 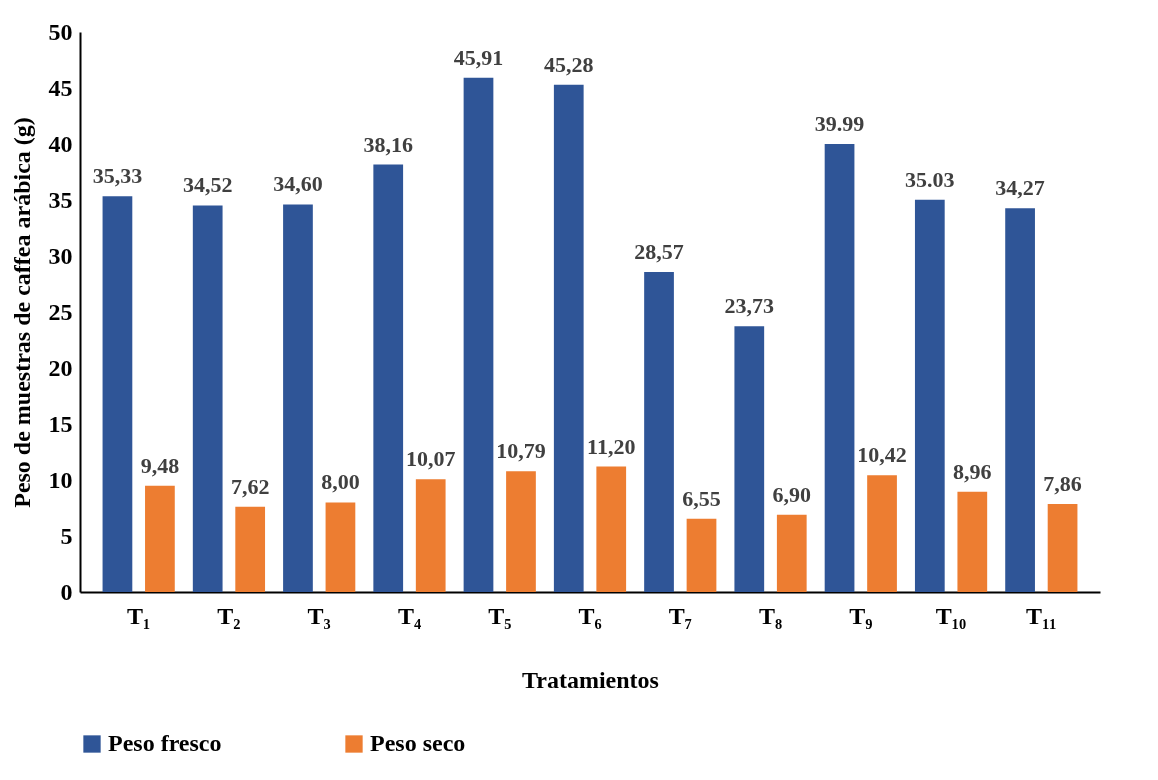 I want to click on x-tick-label: T₅, so click(x=500, y=615).